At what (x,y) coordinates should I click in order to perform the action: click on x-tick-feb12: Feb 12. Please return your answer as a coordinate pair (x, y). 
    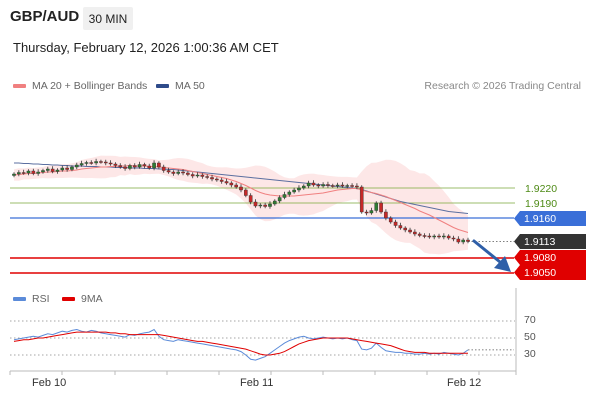
    Looking at the image, I should click on (464, 383).